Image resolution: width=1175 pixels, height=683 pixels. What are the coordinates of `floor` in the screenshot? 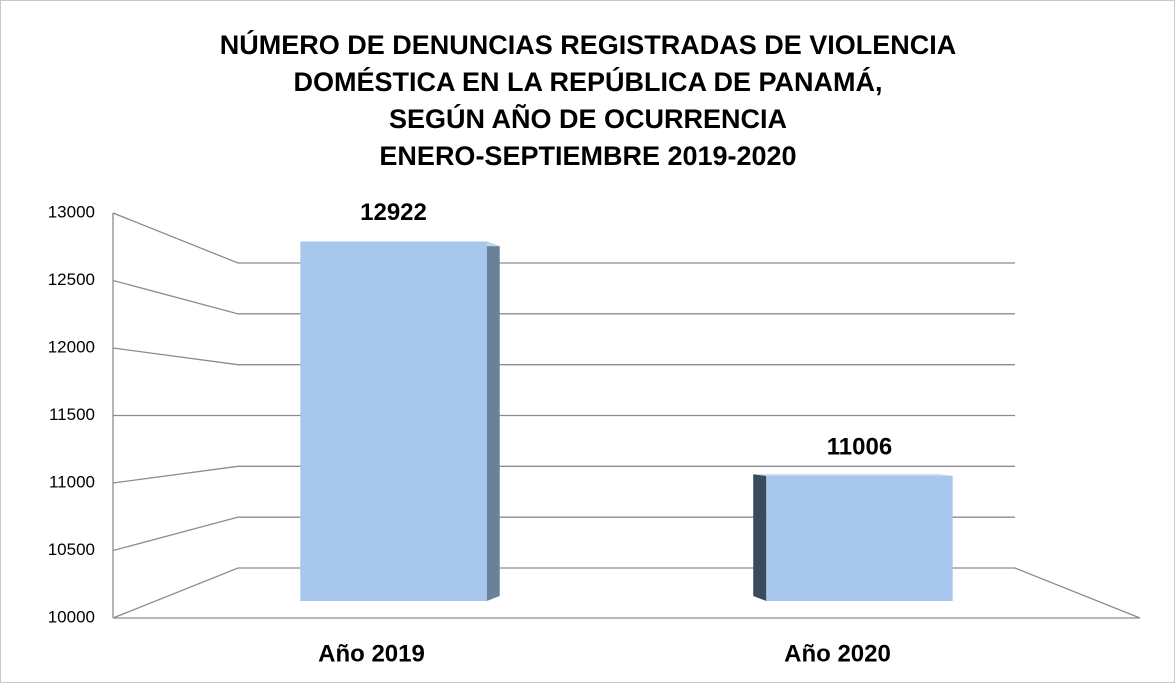 It's located at (627, 593).